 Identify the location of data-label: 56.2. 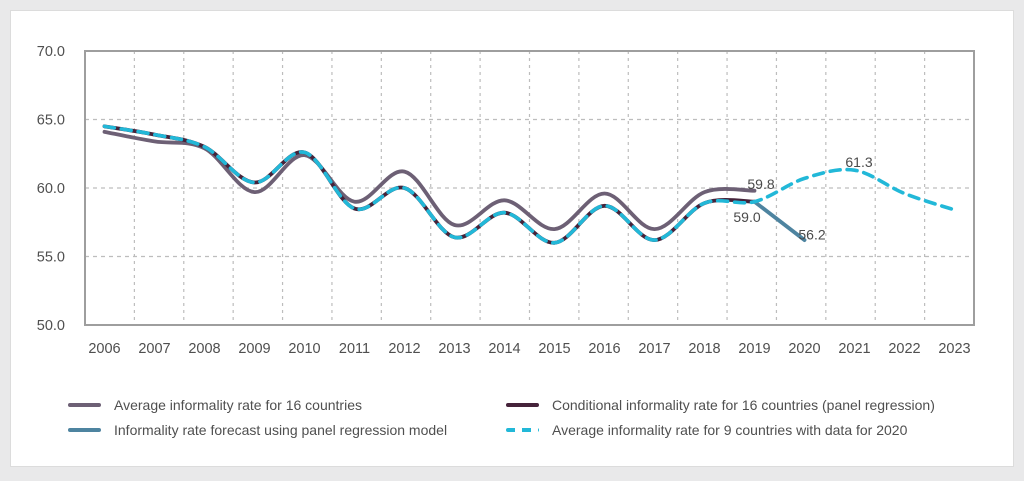
(811, 235).